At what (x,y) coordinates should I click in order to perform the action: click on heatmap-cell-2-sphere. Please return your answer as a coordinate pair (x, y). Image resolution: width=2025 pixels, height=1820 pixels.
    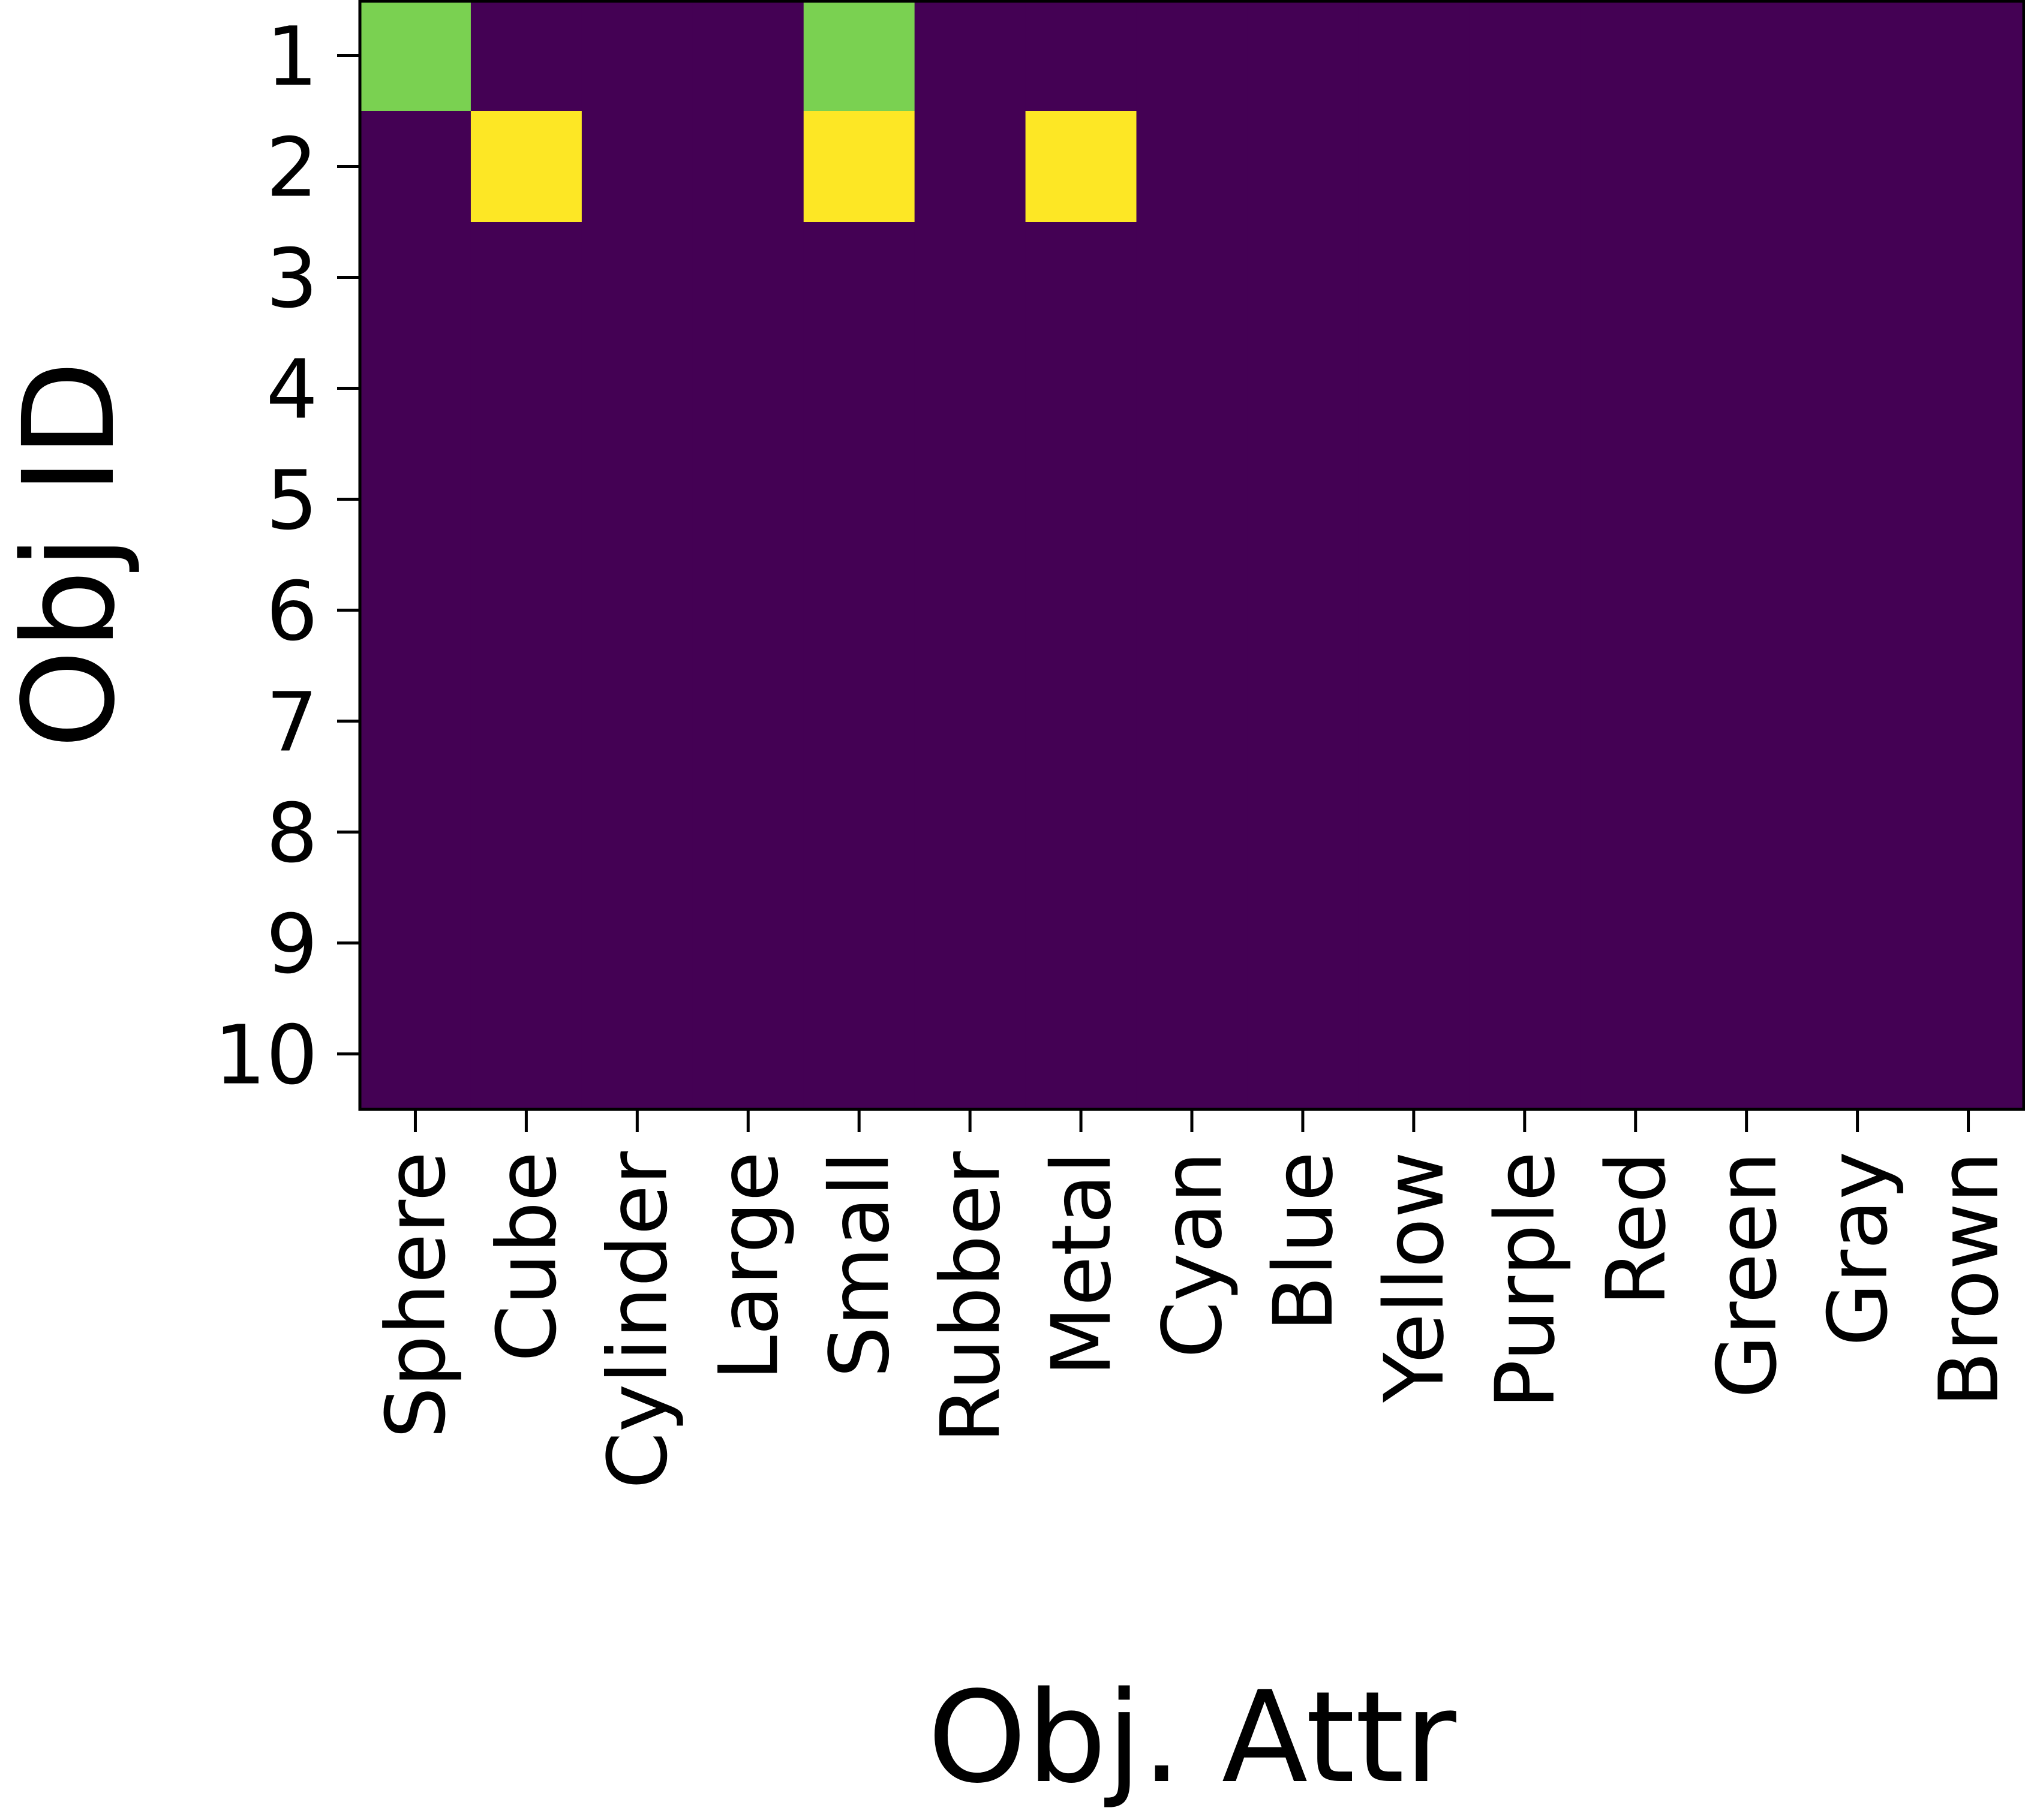
    Looking at the image, I should click on (416, 166).